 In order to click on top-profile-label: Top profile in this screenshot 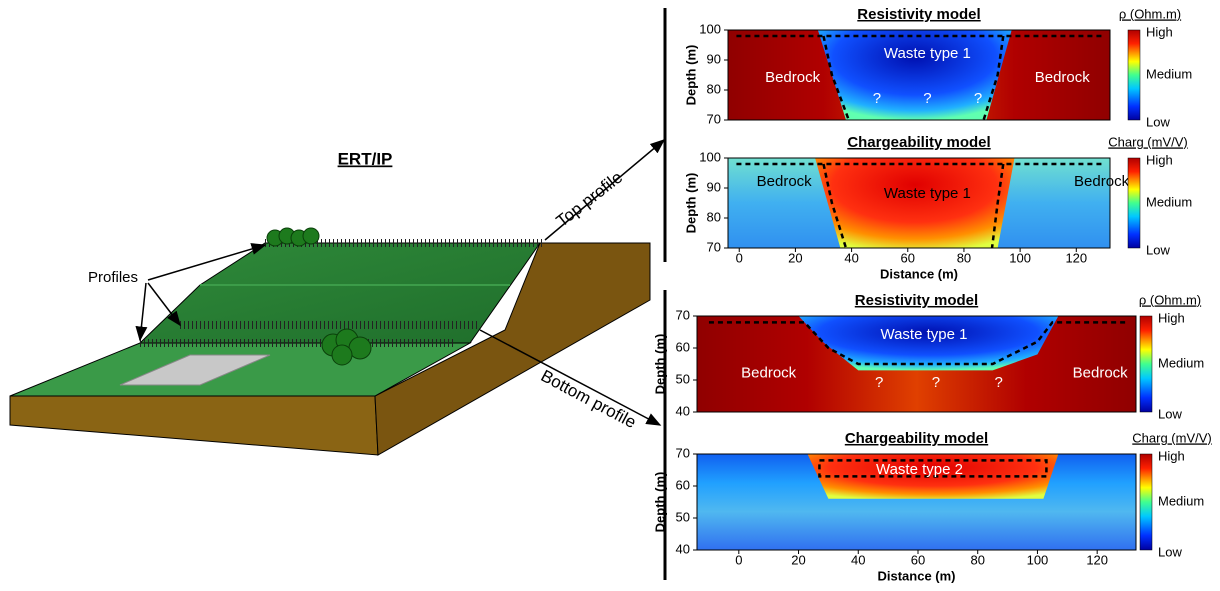, I will do `click(590, 199)`.